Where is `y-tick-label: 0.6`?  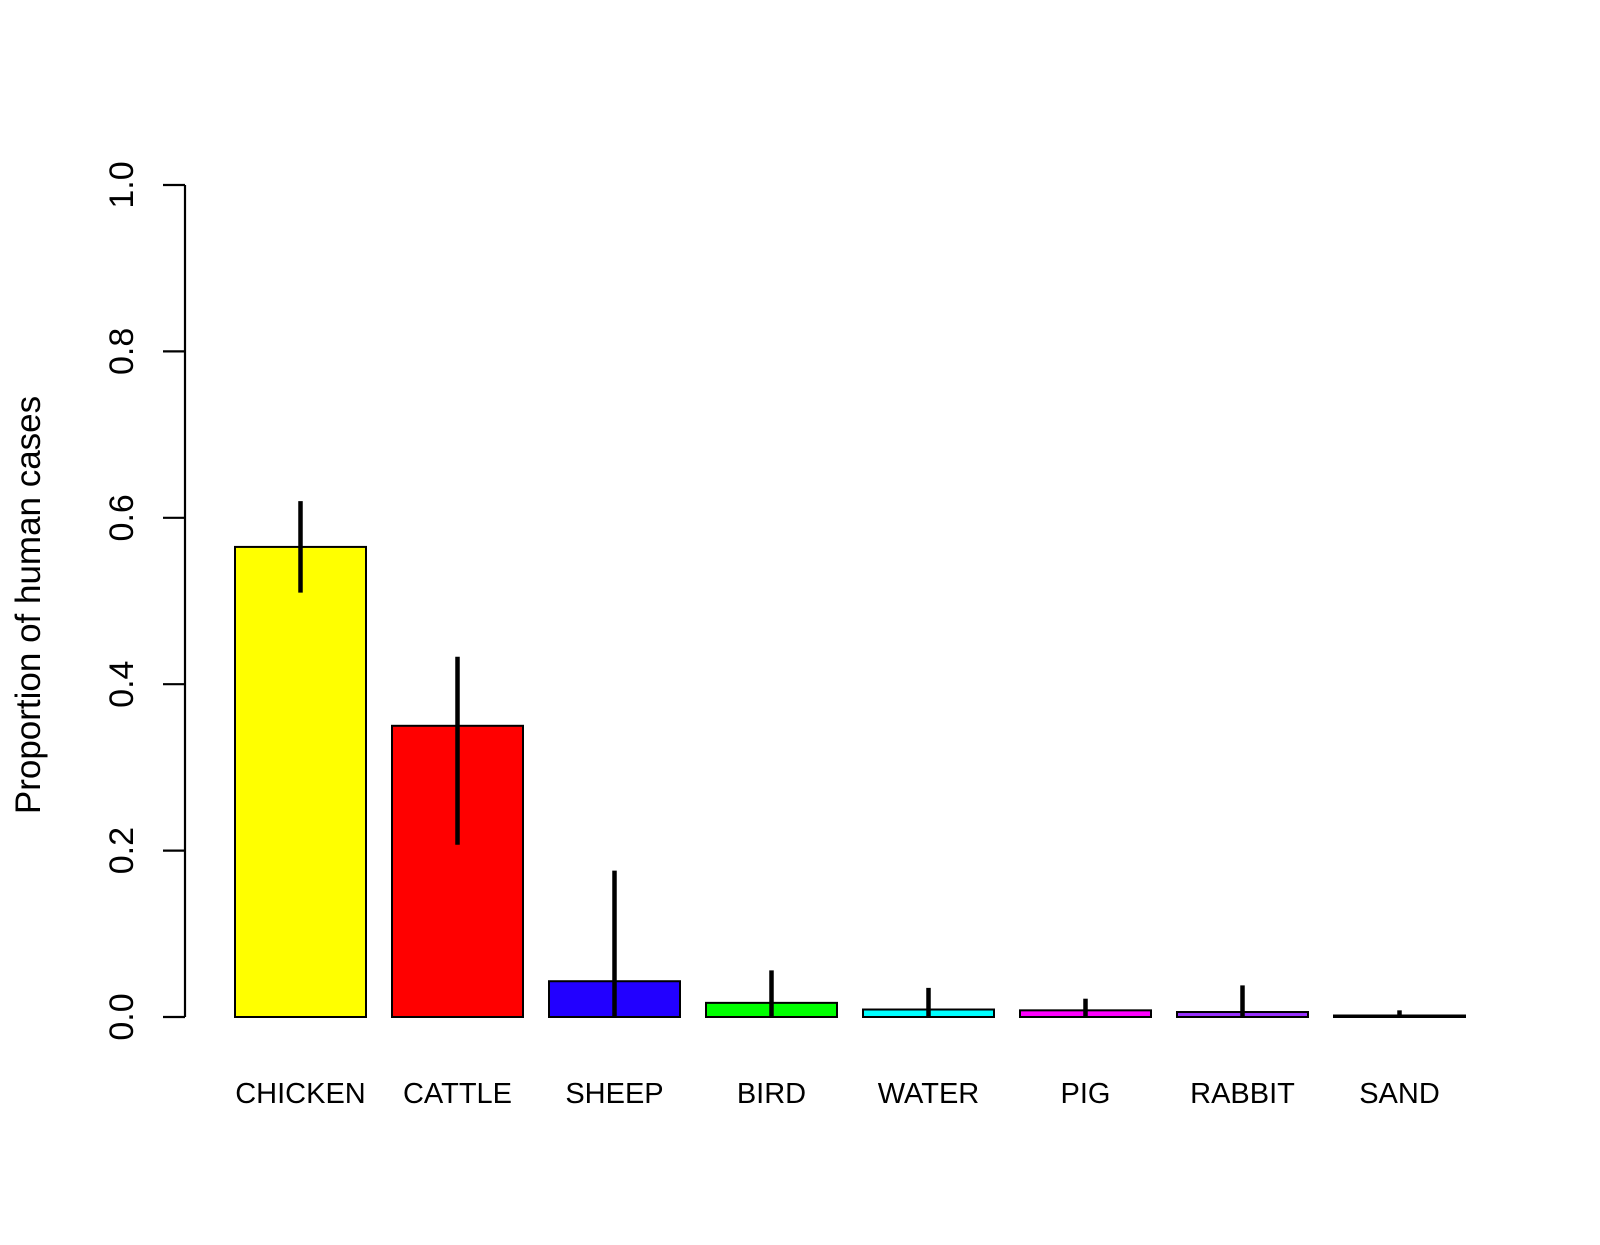
y-tick-label: 0.6 is located at coordinates (122, 517).